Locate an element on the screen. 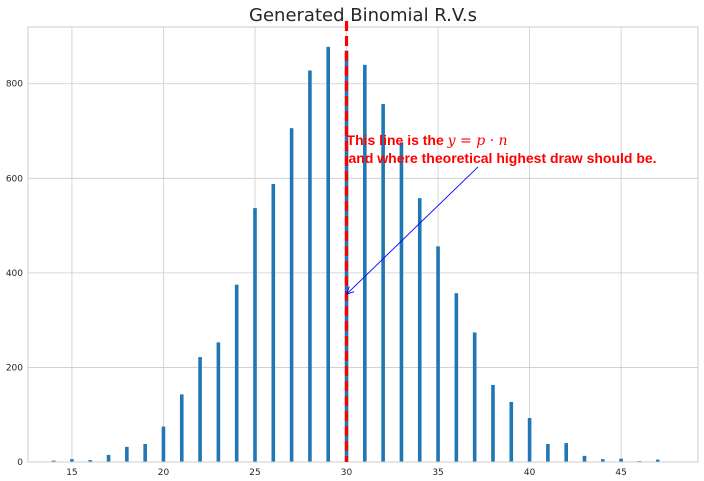  y-tick-label: 400 is located at coordinates (14, 274).